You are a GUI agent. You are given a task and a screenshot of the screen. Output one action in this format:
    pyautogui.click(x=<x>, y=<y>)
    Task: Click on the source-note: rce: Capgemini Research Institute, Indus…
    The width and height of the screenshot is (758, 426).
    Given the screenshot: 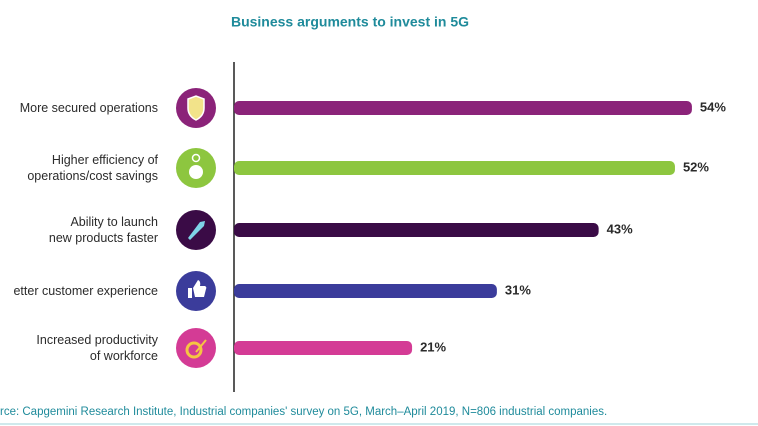 What is the action you would take?
    pyautogui.click(x=303, y=412)
    